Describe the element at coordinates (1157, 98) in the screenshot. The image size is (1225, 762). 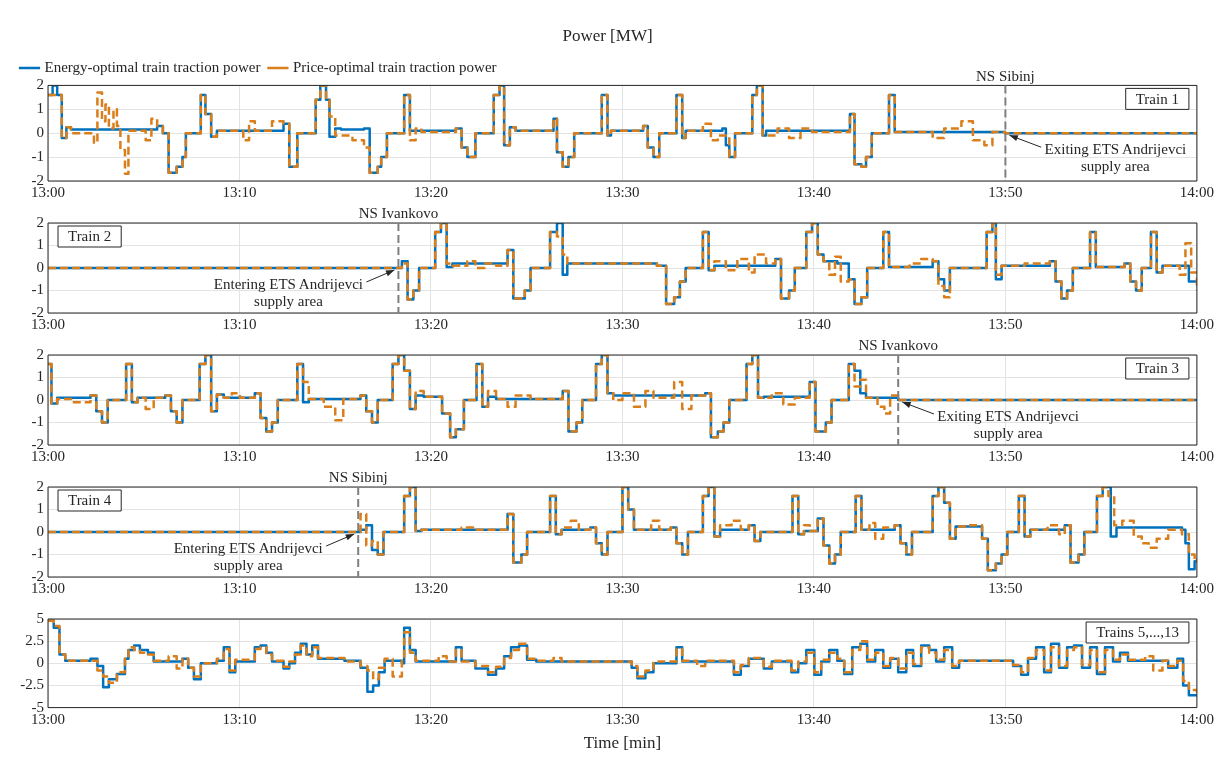
I see `annotation: Train 1` at that location.